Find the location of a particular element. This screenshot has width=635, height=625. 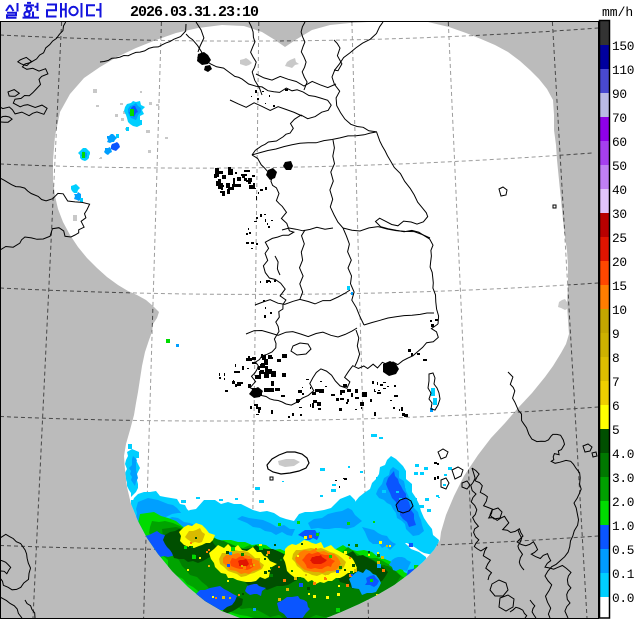

svg-text: 40 is located at coordinates (619, 190).